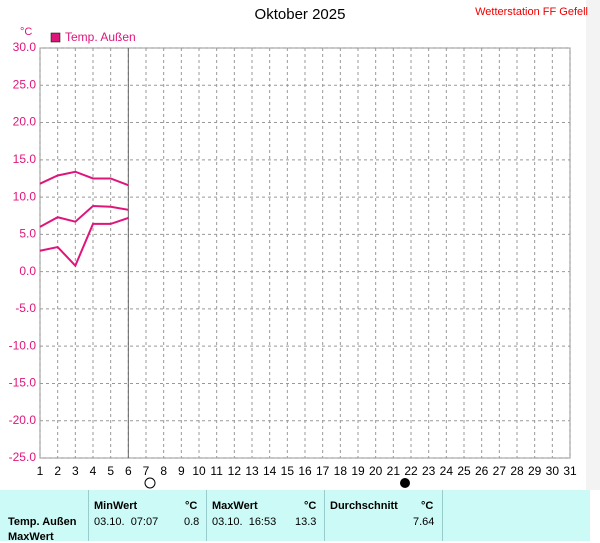  I want to click on x-tick-label: 28, so click(517, 471).